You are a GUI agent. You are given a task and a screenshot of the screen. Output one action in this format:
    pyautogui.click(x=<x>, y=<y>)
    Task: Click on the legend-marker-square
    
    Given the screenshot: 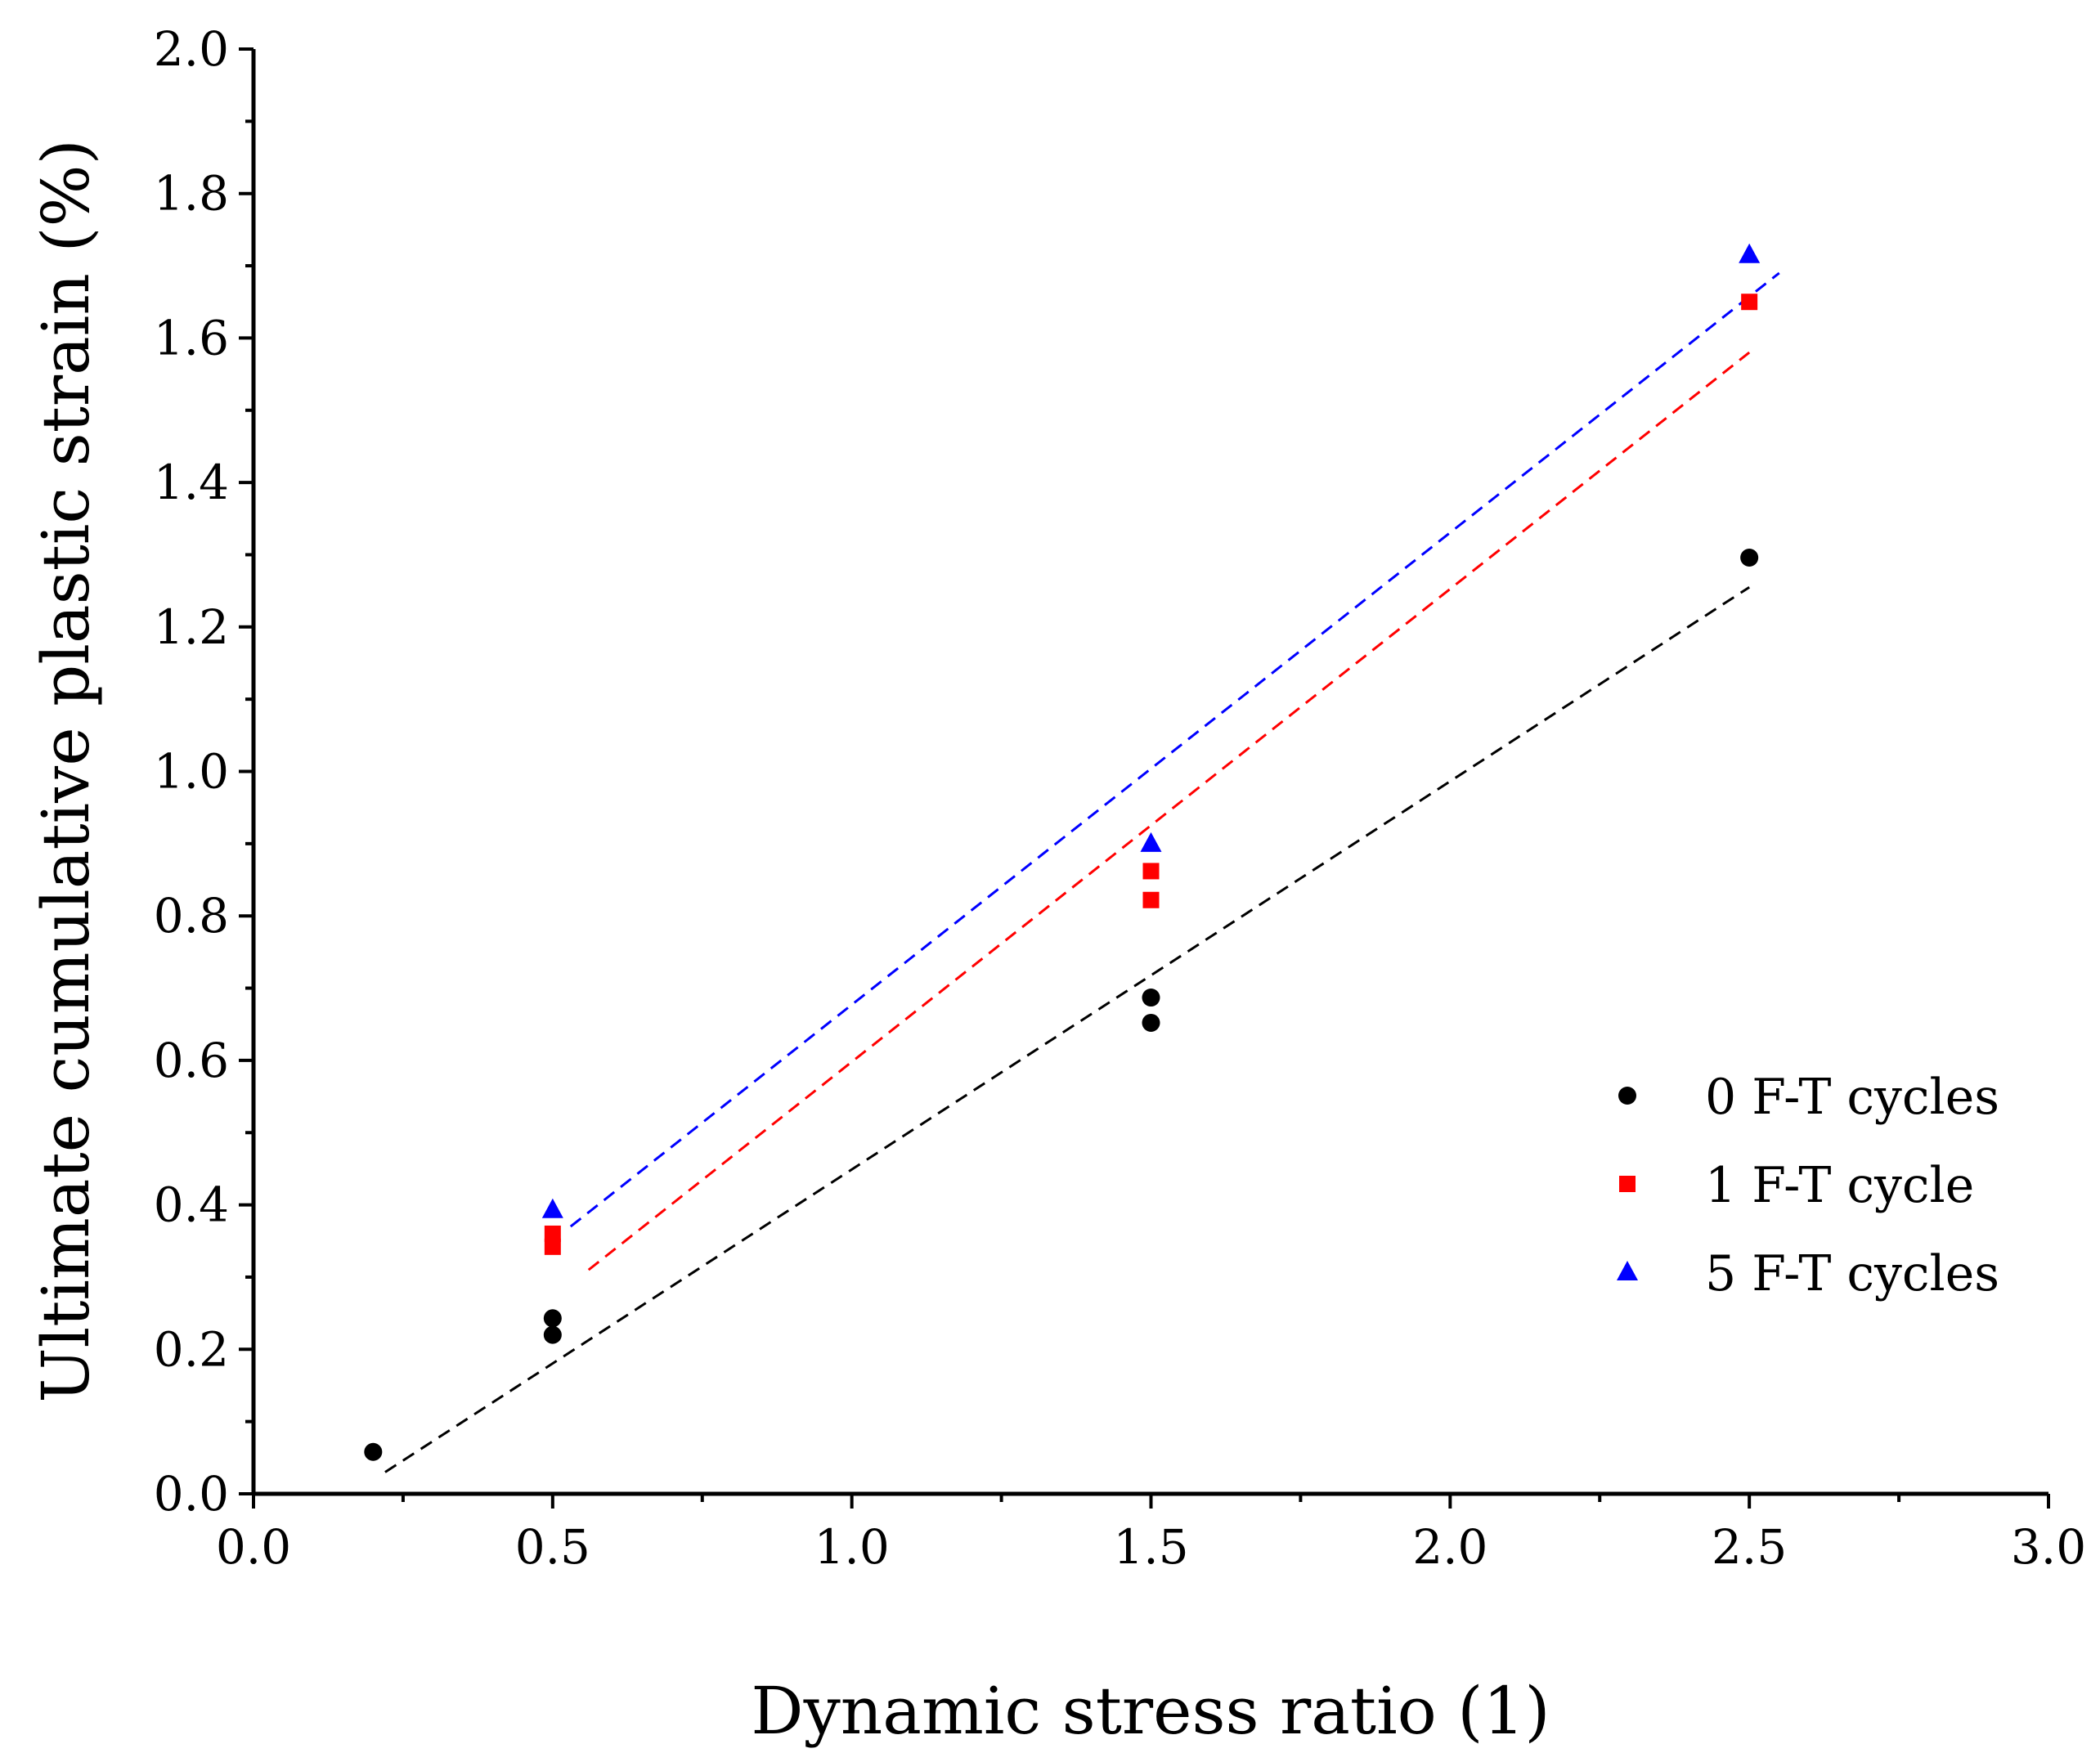 What is the action you would take?
    pyautogui.click(x=1627, y=1184)
    